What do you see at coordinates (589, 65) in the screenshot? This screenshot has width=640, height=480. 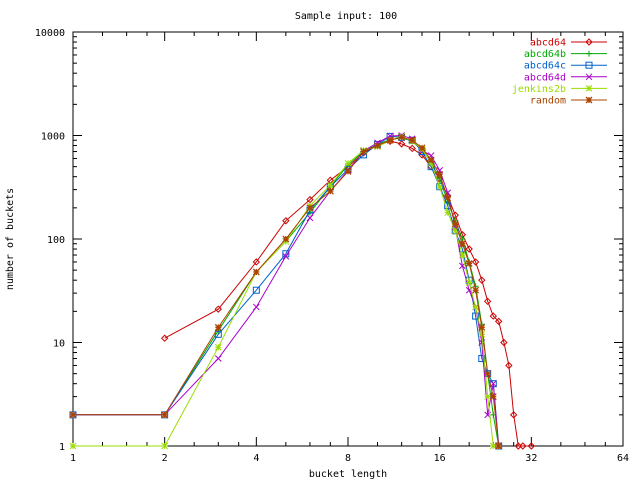 I see `legend-marker-abcd64c` at bounding box center [589, 65].